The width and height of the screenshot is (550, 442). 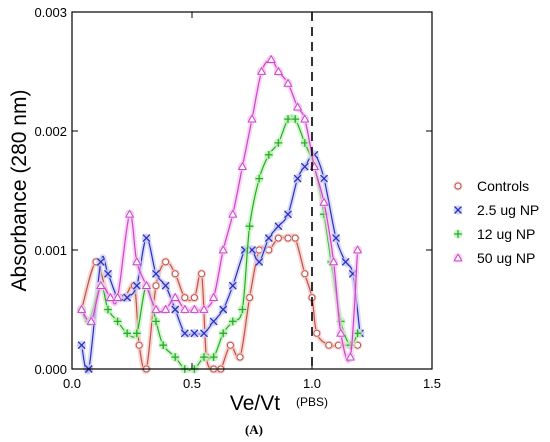 What do you see at coordinates (458, 186) in the screenshot?
I see `legend-marker-controls` at bounding box center [458, 186].